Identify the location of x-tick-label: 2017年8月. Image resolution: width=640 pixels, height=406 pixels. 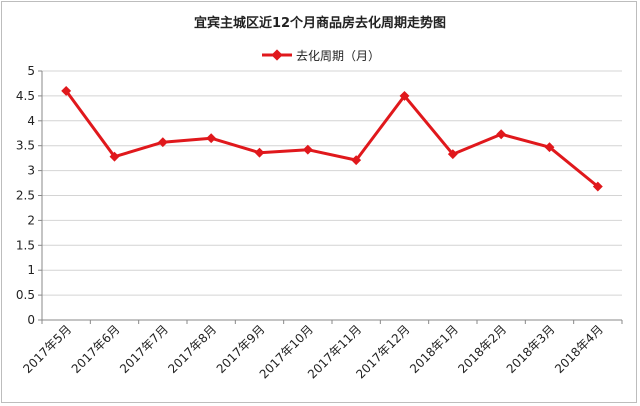
(192, 349).